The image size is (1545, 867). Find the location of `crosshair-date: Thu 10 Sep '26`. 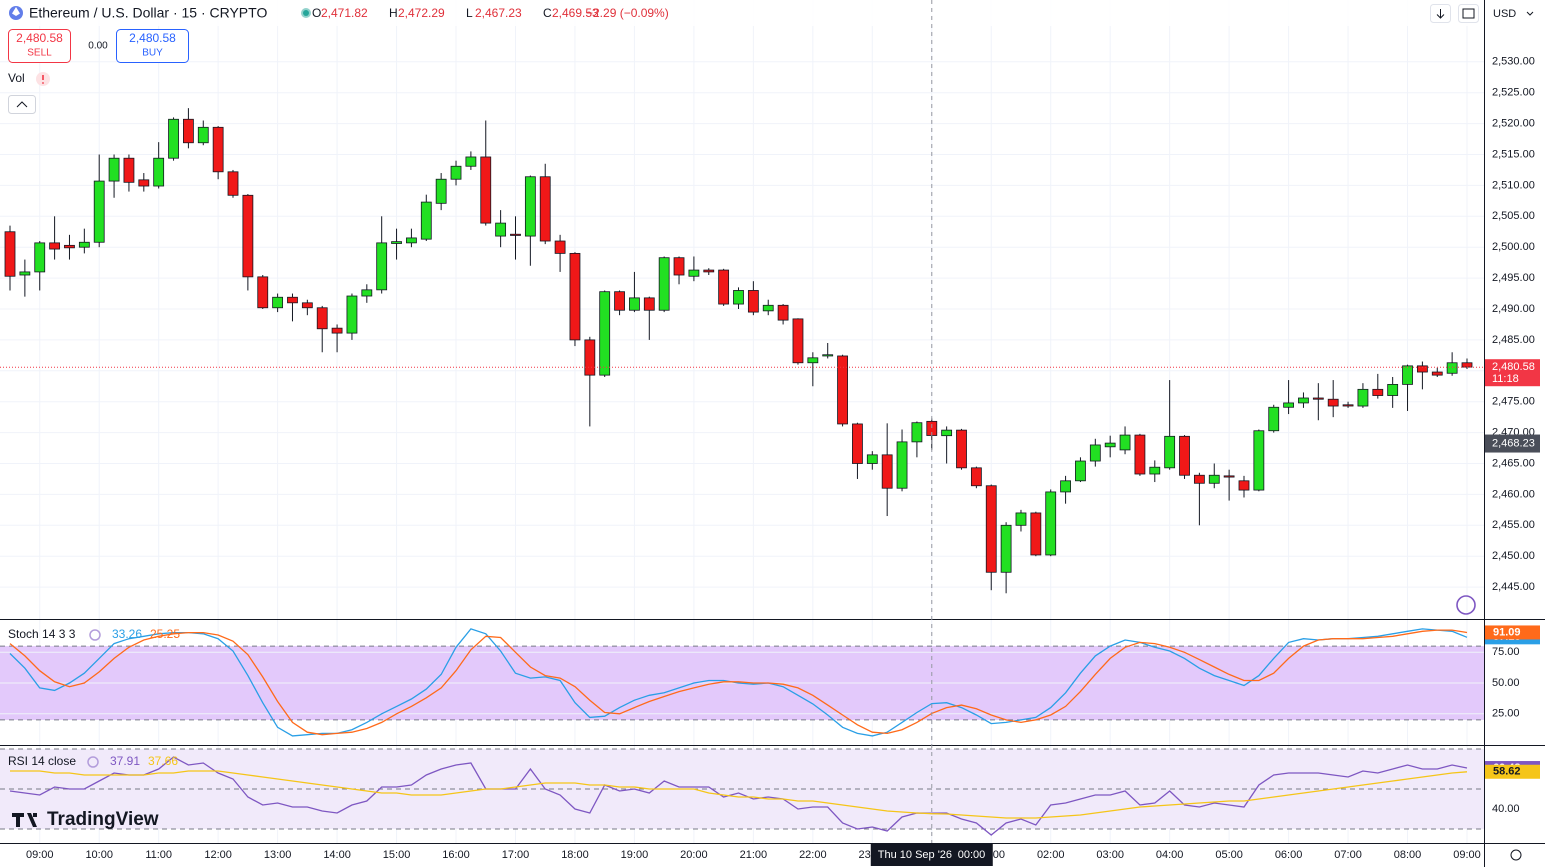

crosshair-date: Thu 10 Sep '26 is located at coordinates (915, 855).